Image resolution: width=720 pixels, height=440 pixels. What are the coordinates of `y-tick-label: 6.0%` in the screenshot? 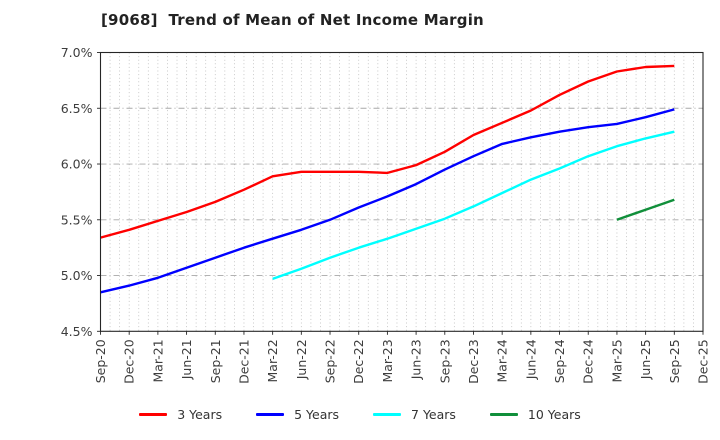 It's located at (77, 164).